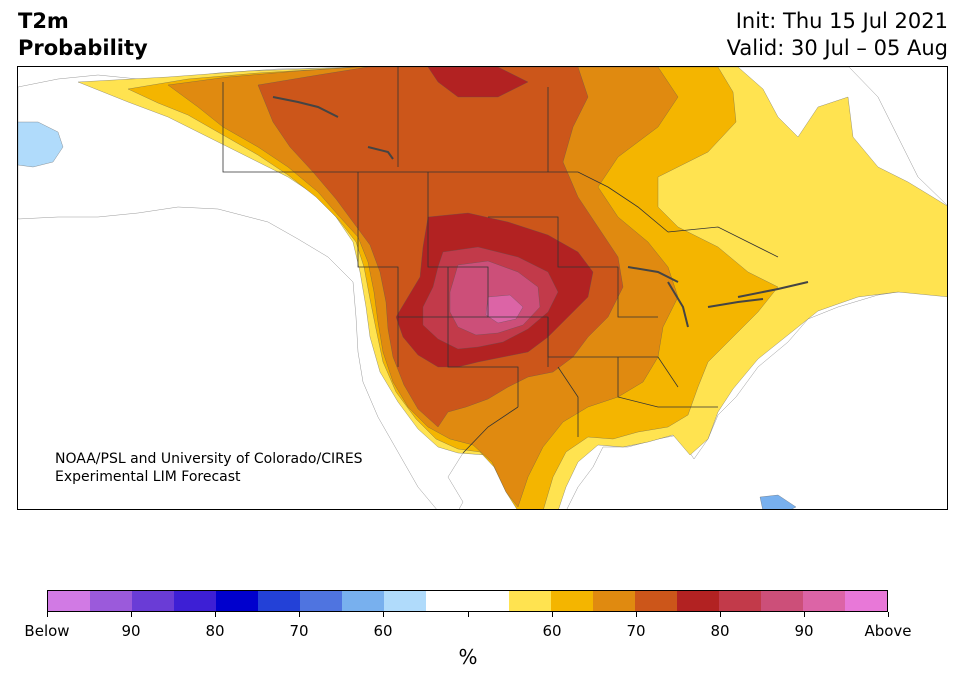  Describe the element at coordinates (47, 631) in the screenshot. I see `colorbar-tick-label: Below` at that location.